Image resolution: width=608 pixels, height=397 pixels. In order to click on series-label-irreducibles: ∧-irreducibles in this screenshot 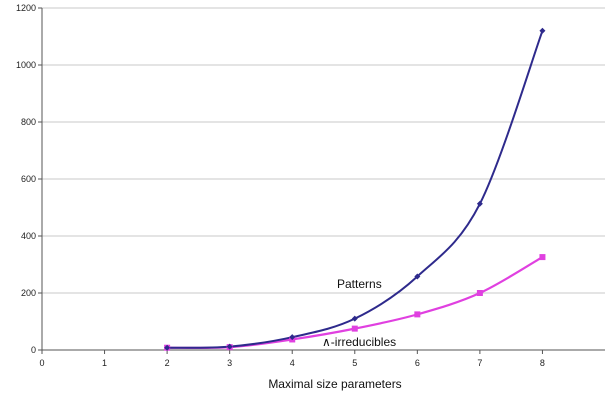, I will do `click(359, 342)`.